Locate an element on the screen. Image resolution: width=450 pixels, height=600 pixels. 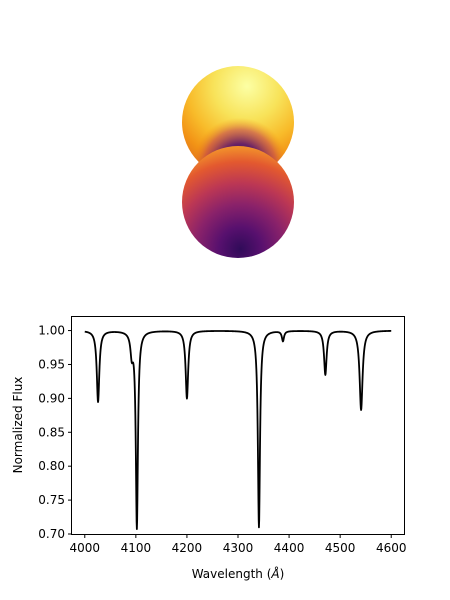
x-tick-label: 4500 is located at coordinates (340, 548).